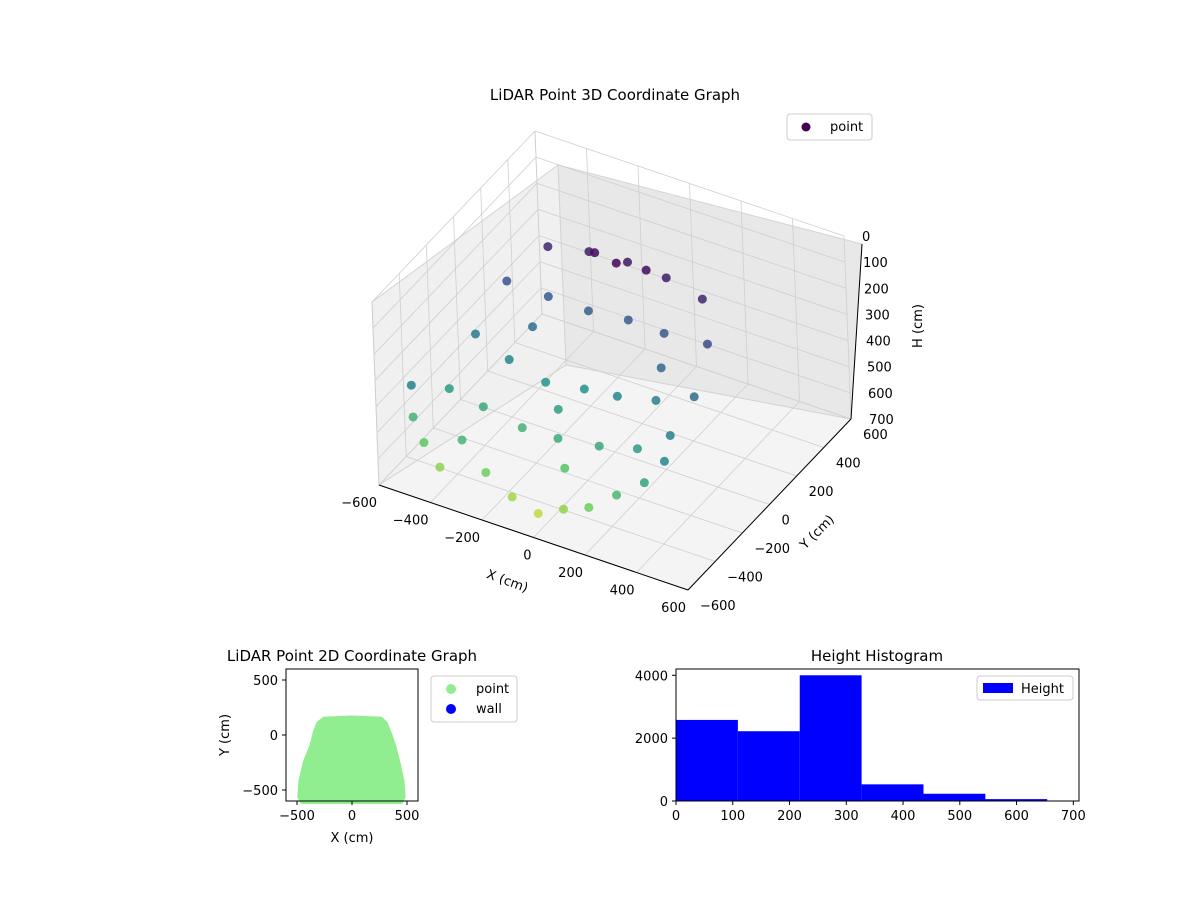  I want to click on legend-2d-marker-point, so click(451, 689).